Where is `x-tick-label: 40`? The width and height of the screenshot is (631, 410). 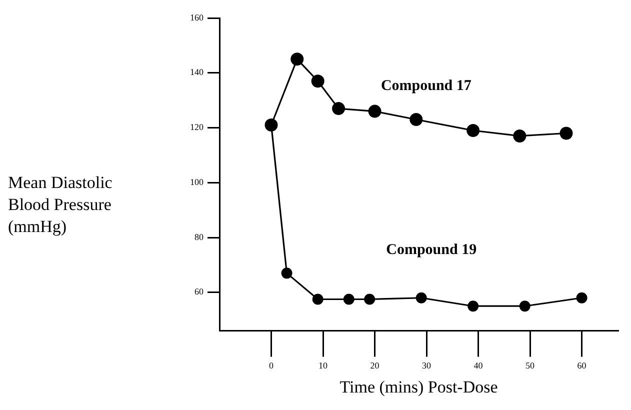
x-tick-label: 40 is located at coordinates (479, 365).